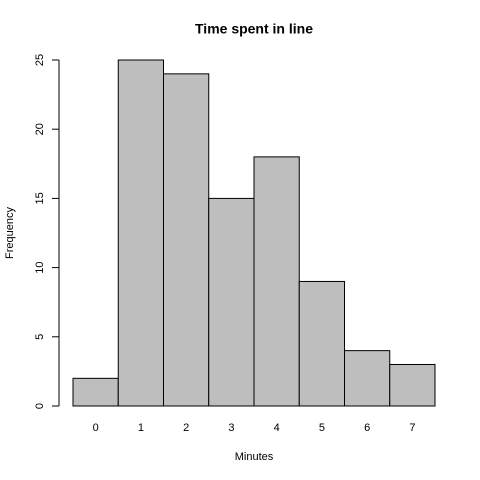 This screenshot has height=480, width=480. What do you see at coordinates (367, 428) in the screenshot?
I see `x-tick-label: 6` at bounding box center [367, 428].